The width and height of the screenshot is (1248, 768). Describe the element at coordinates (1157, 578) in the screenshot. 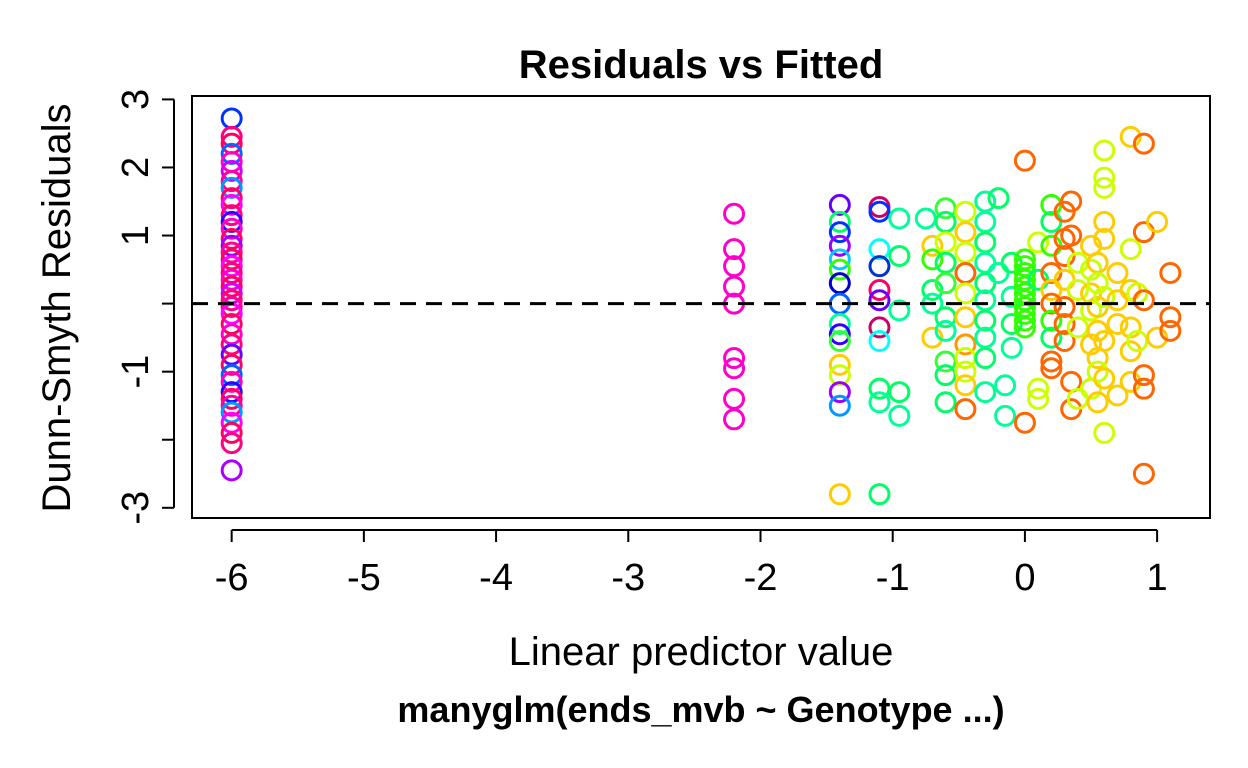

I see `x-tick-label: 1` at that location.